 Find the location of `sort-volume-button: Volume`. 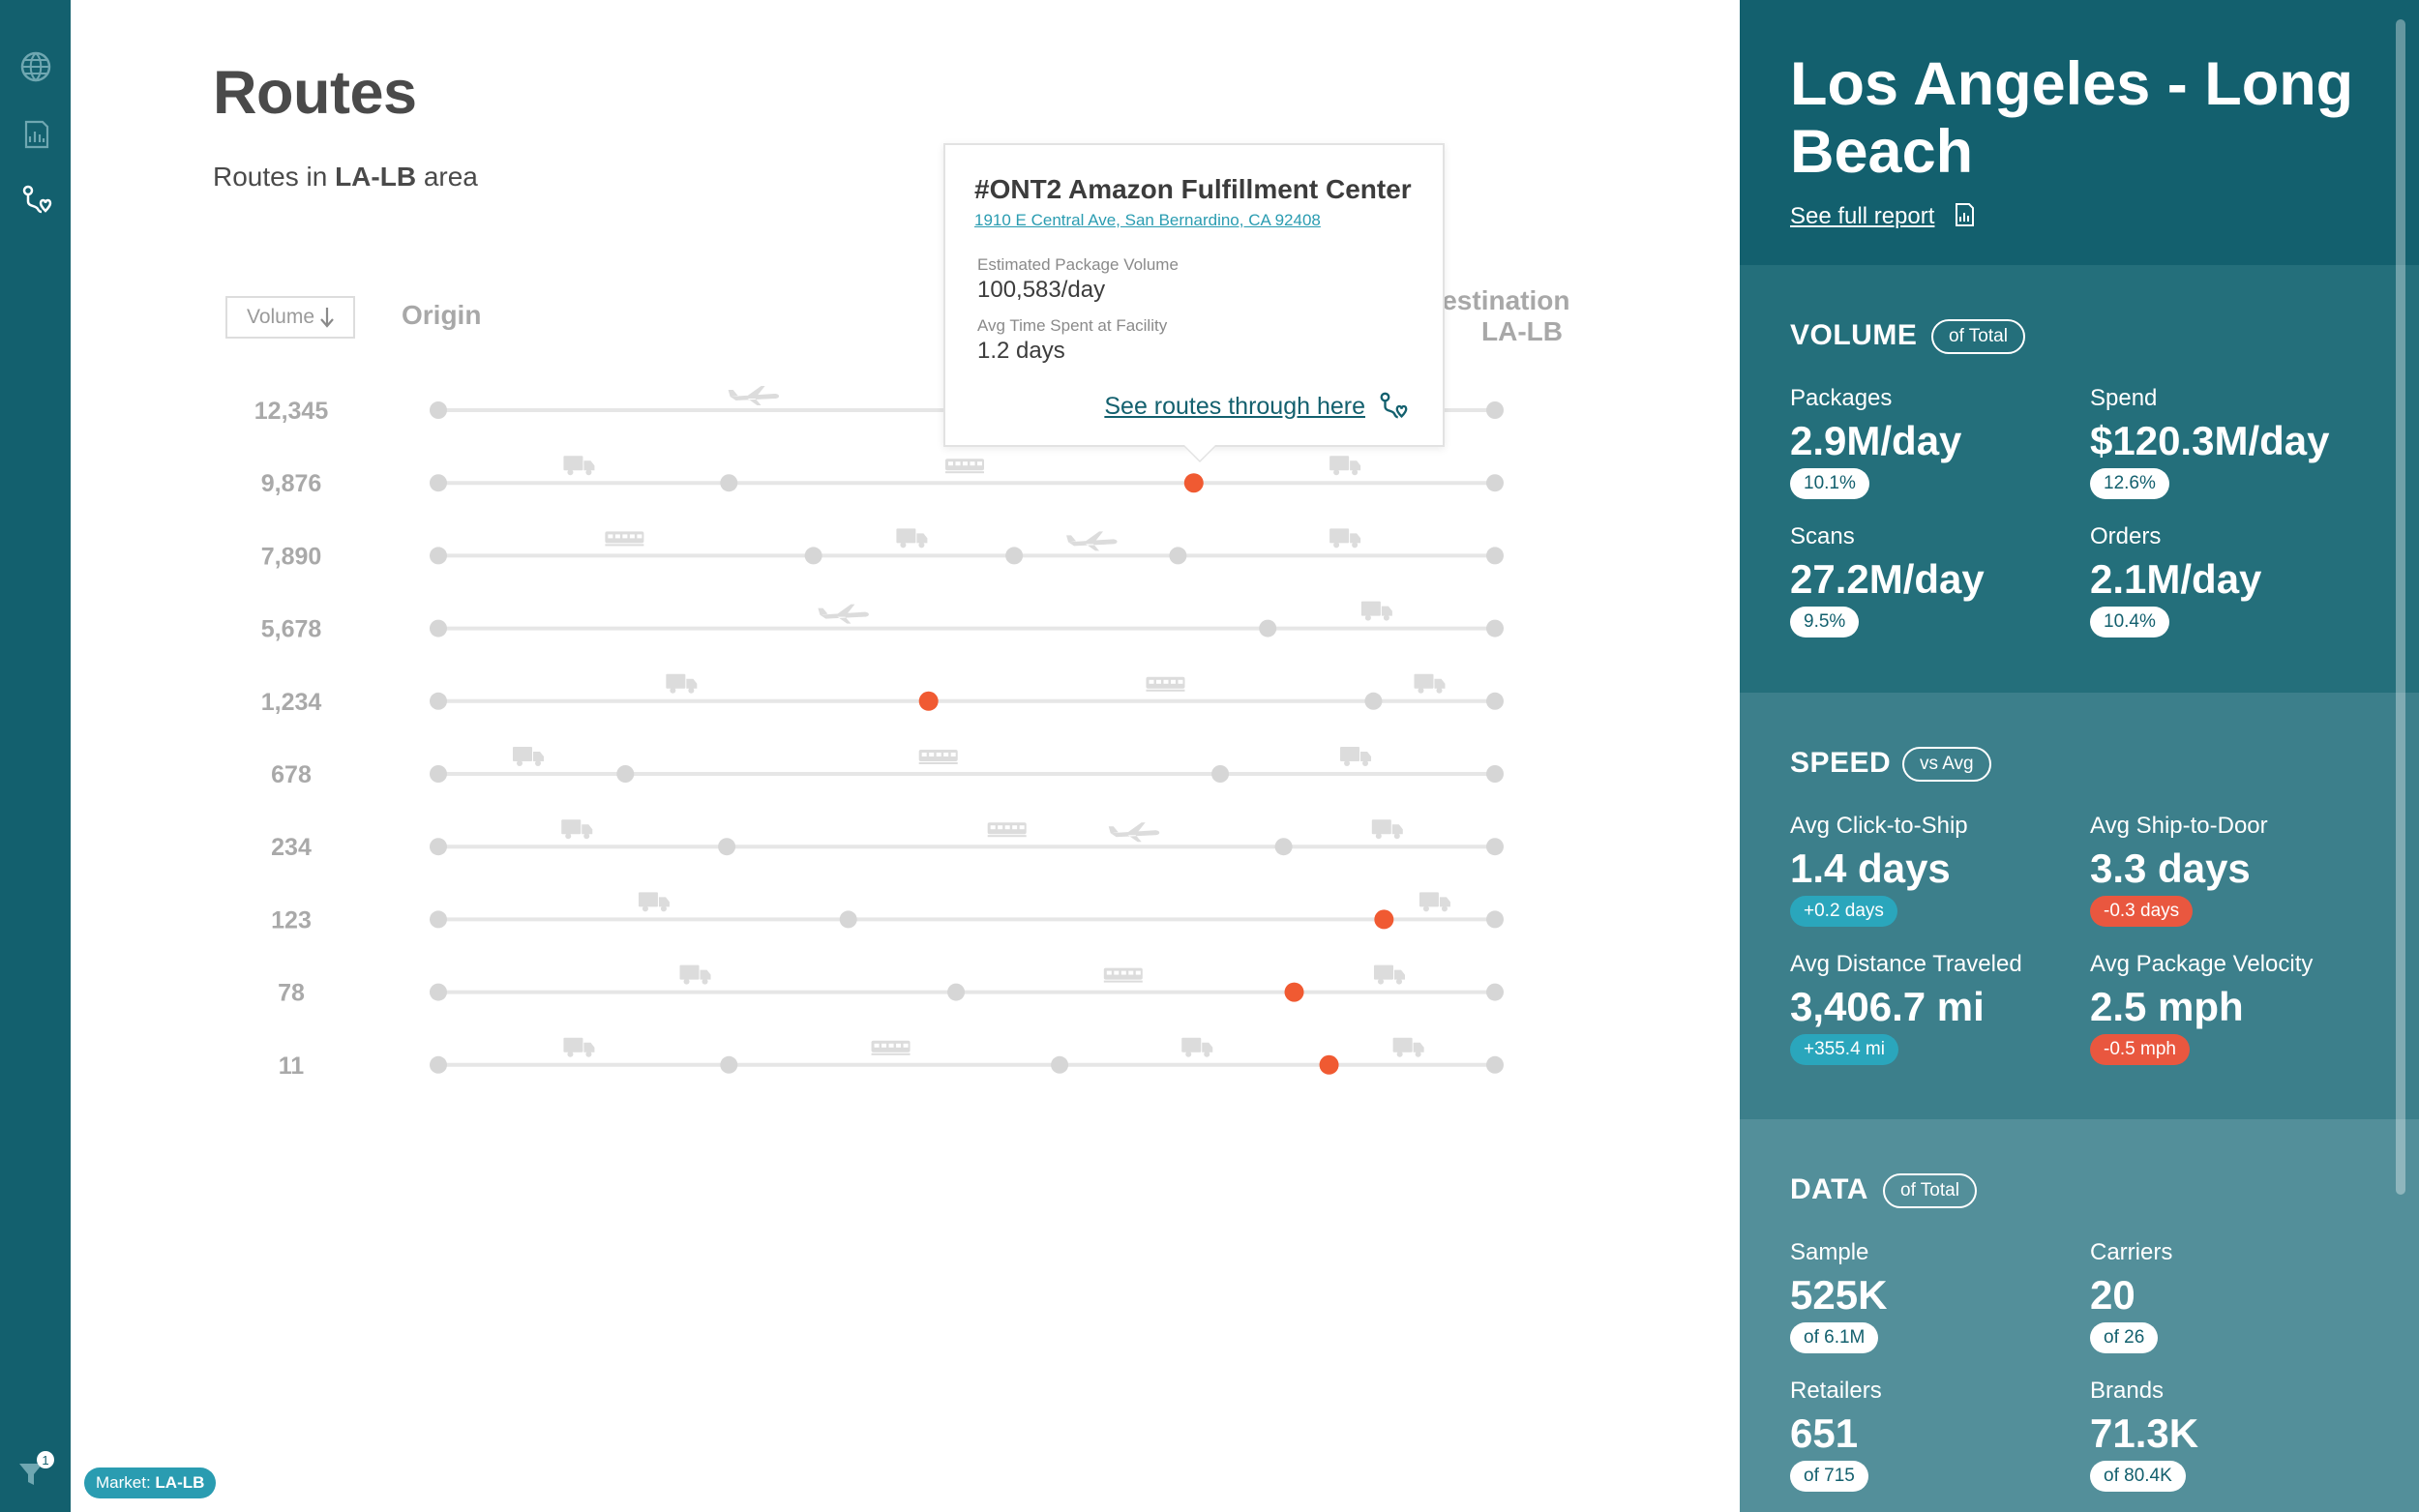

sort-volume-button: Volume is located at coordinates (290, 317).